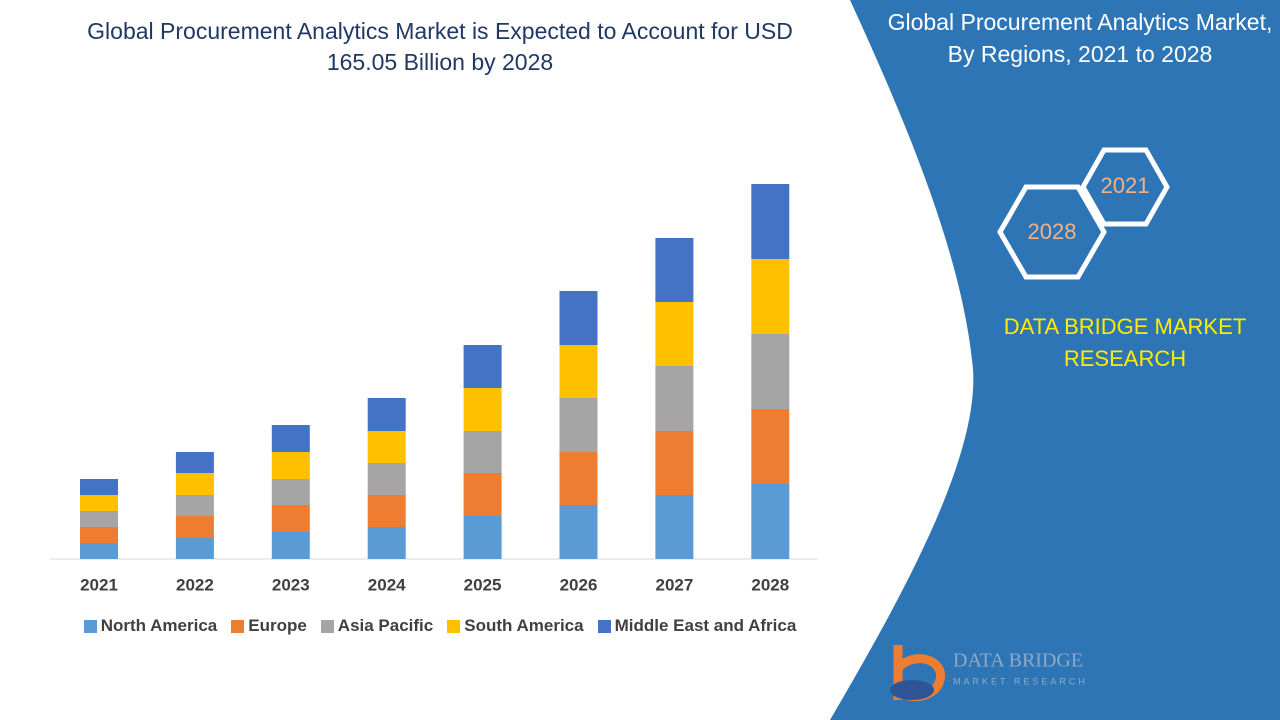 This screenshot has width=1280, height=720. Describe the element at coordinates (385, 625) in the screenshot. I see `legend-label: Asia Pacific` at that location.